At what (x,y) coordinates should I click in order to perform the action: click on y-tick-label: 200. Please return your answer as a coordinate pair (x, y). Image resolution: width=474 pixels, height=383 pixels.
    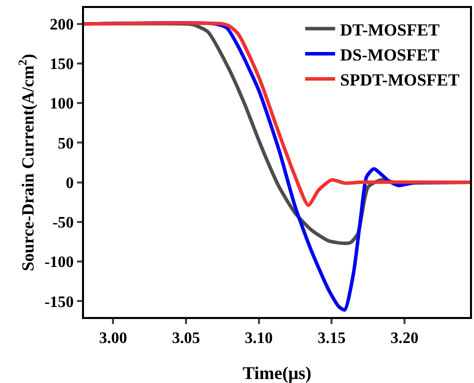
    Looking at the image, I should click on (62, 25).